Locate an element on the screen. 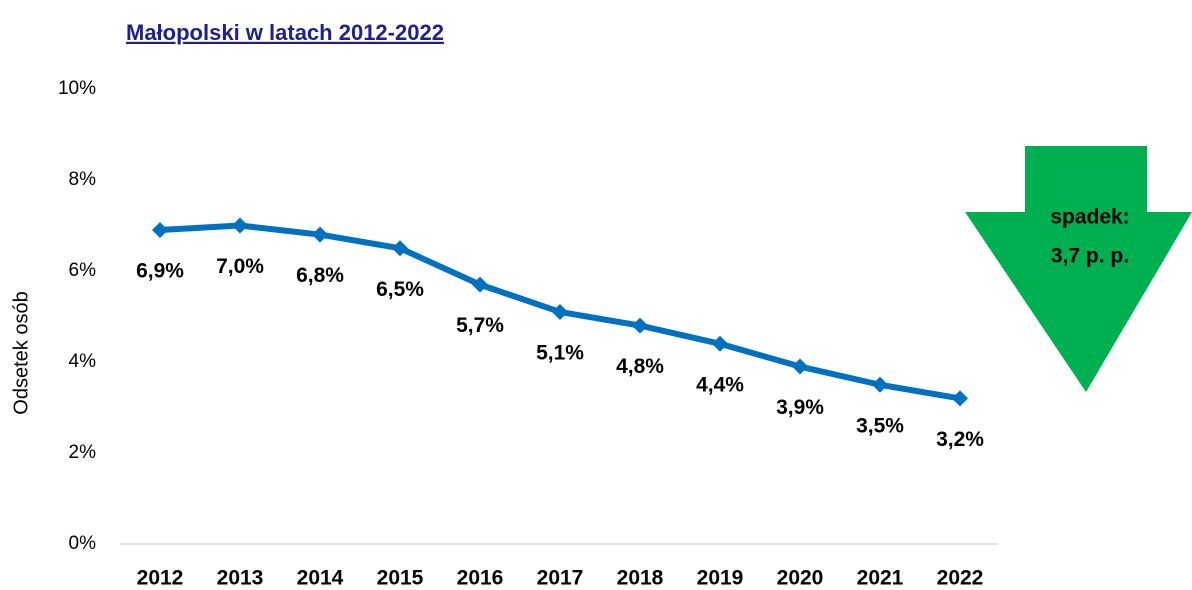 The image size is (1192, 590). annotation: spadek: is located at coordinates (1089, 217).